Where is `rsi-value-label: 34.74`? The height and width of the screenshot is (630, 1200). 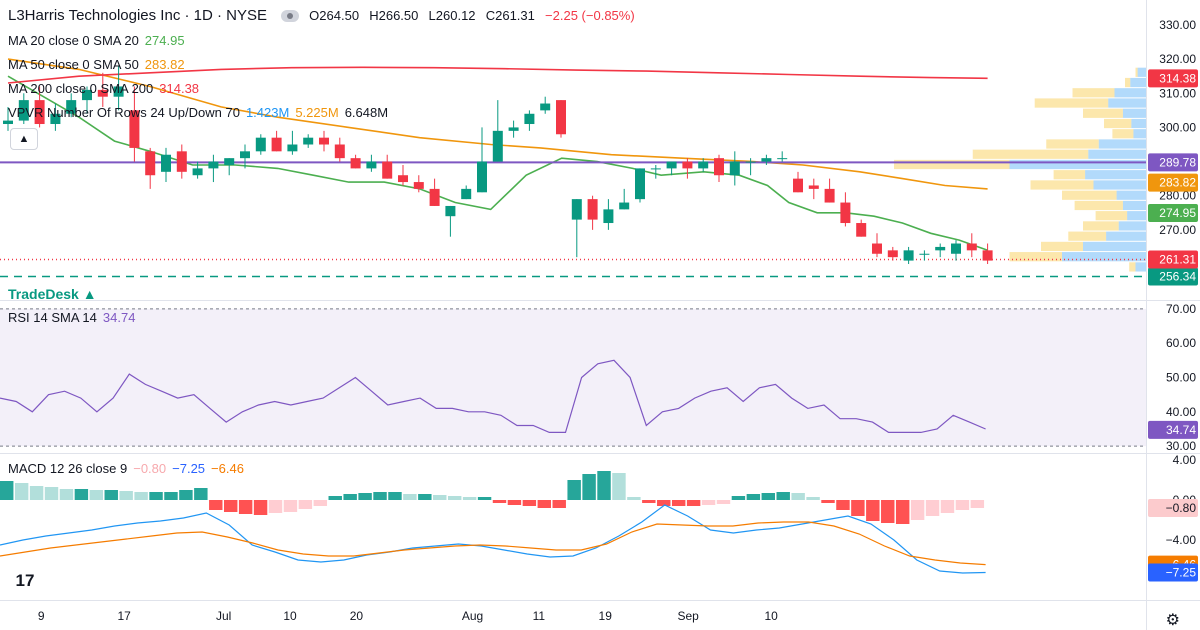
rsi-value-label: 34.74 is located at coordinates (1181, 430).